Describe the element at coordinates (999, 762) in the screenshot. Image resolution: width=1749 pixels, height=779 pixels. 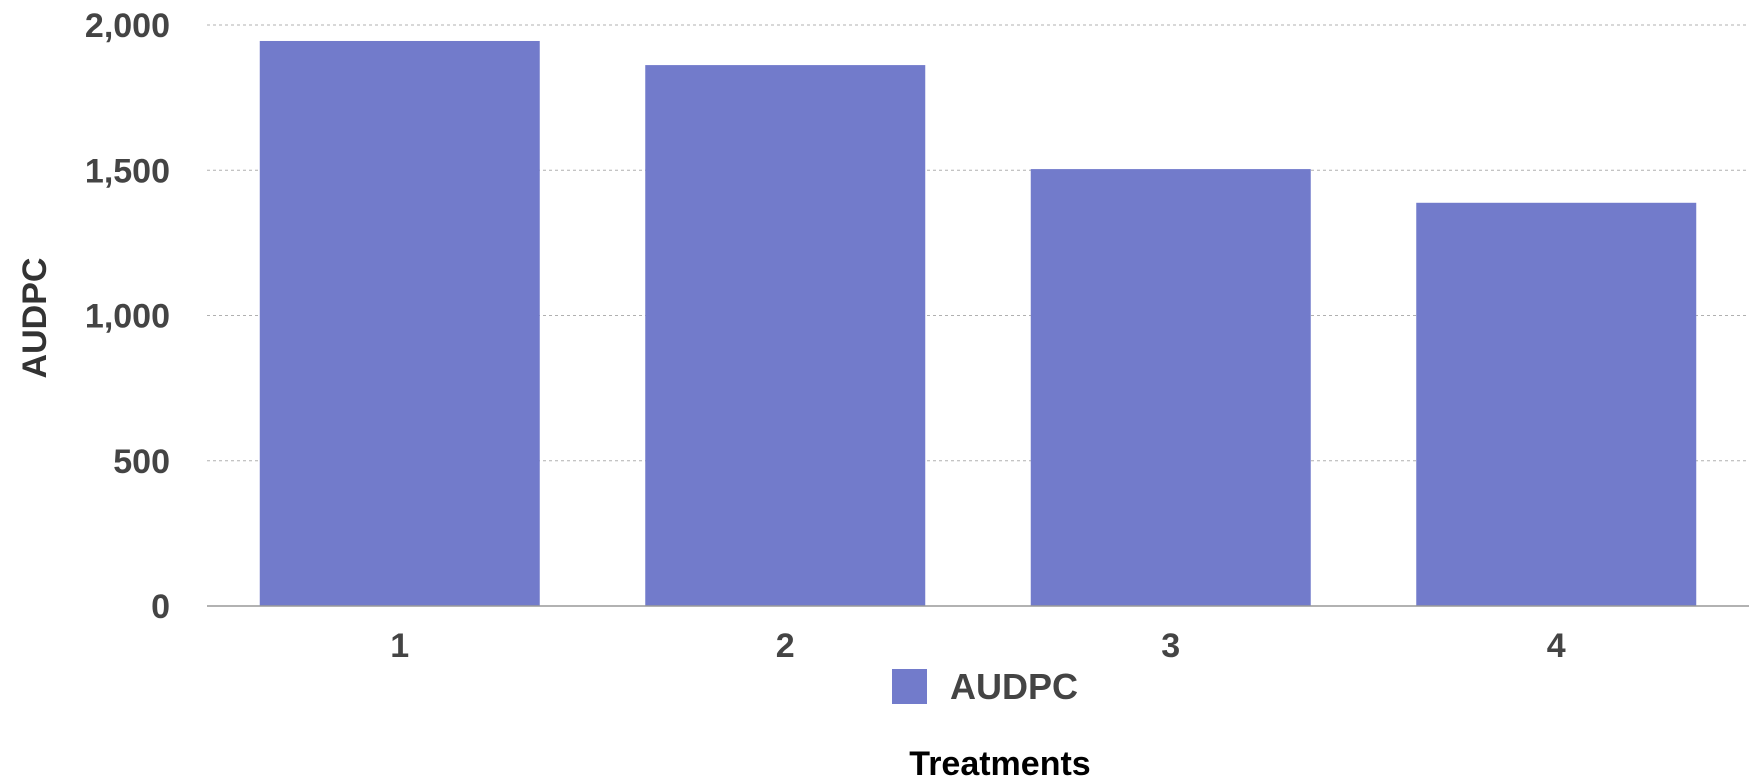
I see `x-axis-title: Treatments` at that location.